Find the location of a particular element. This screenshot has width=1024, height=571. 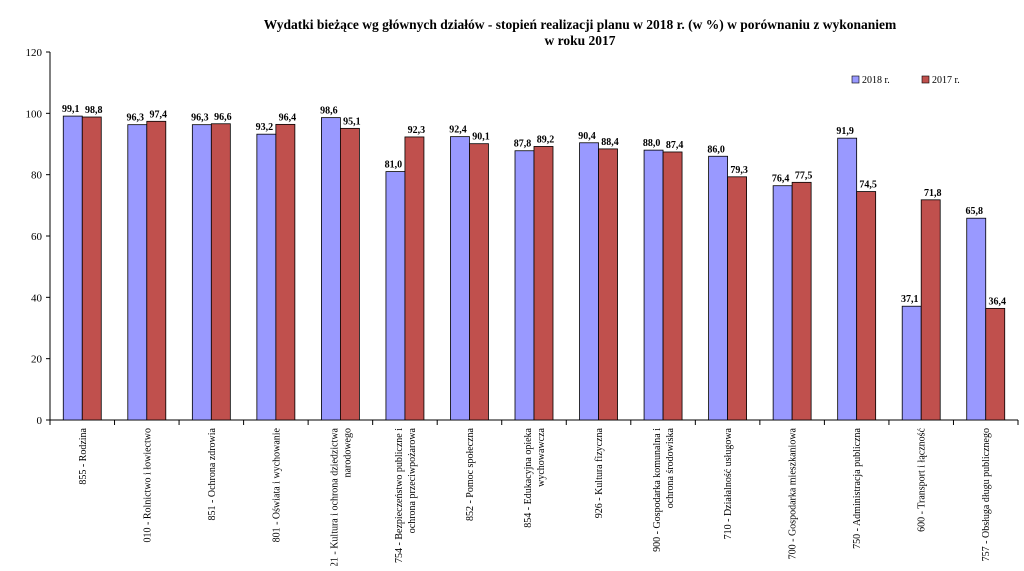

category-label: 710 - Działalność usługowa is located at coordinates (728, 483).